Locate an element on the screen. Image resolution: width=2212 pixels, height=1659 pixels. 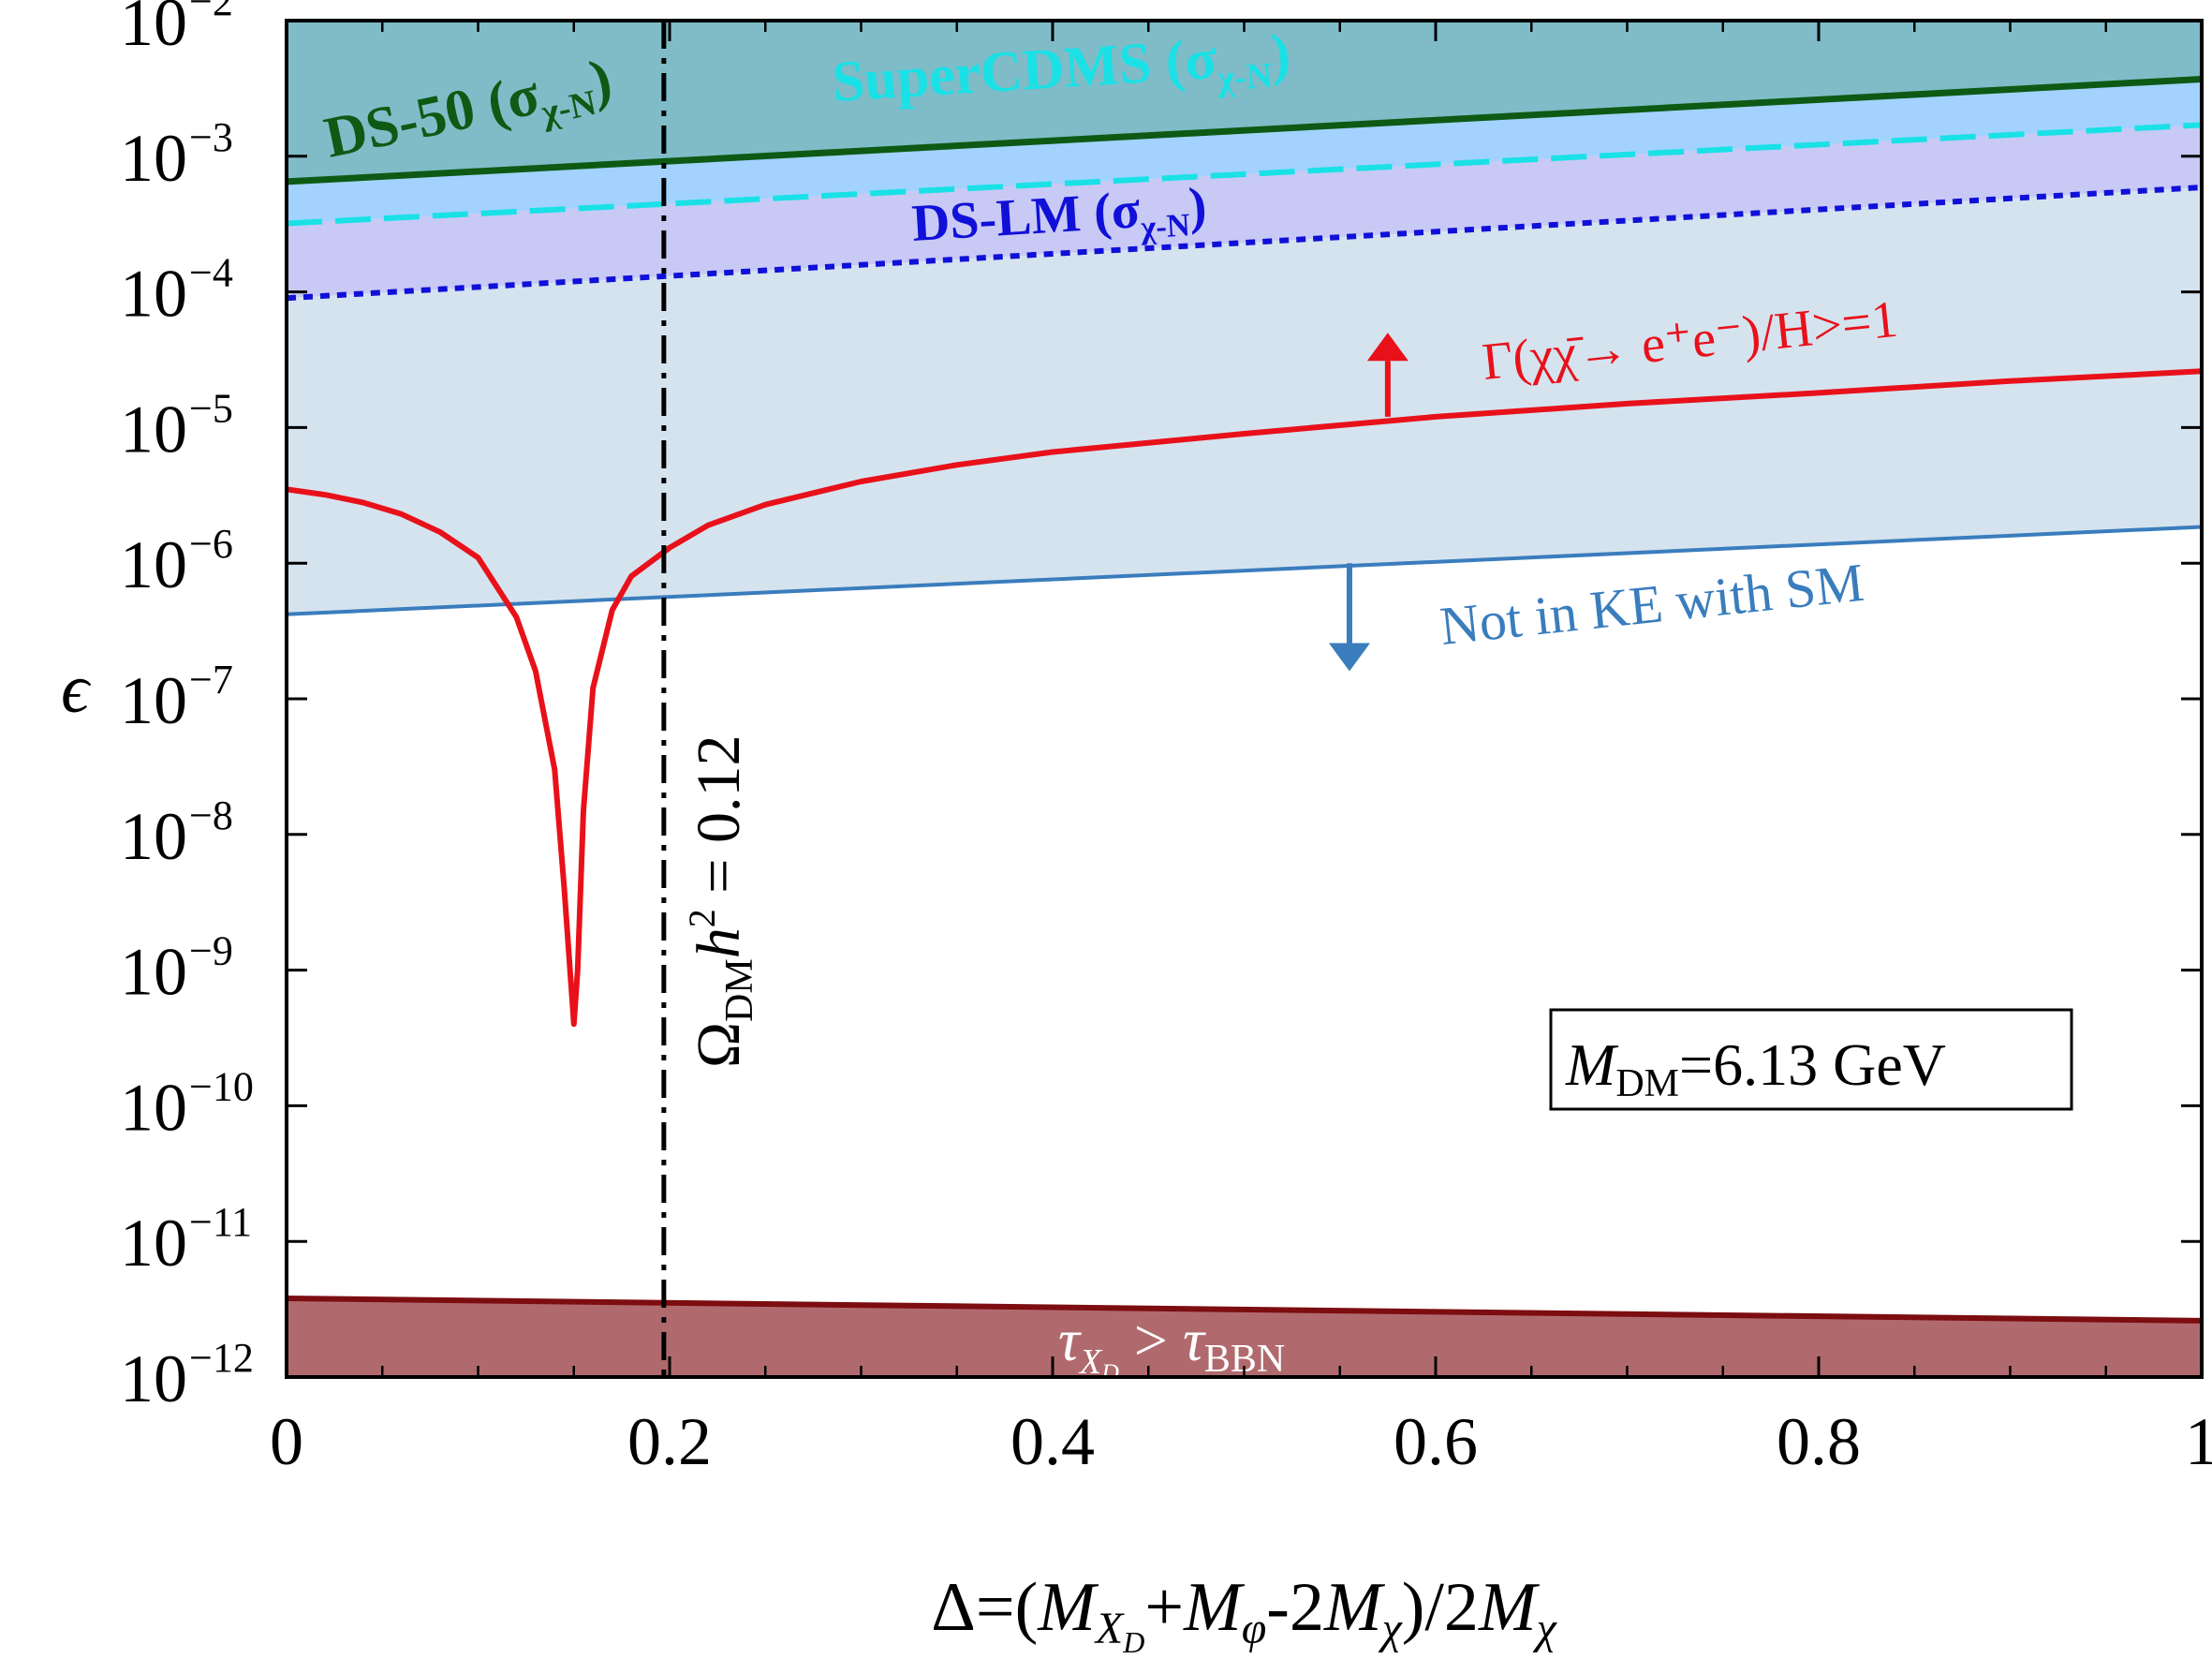
y-tick-exponent: −11 is located at coordinates (221, 1222).